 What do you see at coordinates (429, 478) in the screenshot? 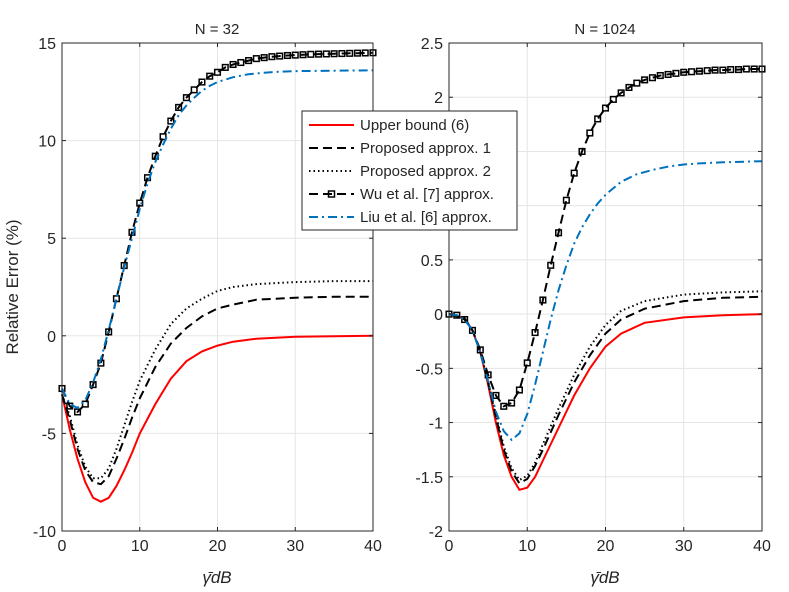
I see `y-tick-label: -1.5` at bounding box center [429, 478].